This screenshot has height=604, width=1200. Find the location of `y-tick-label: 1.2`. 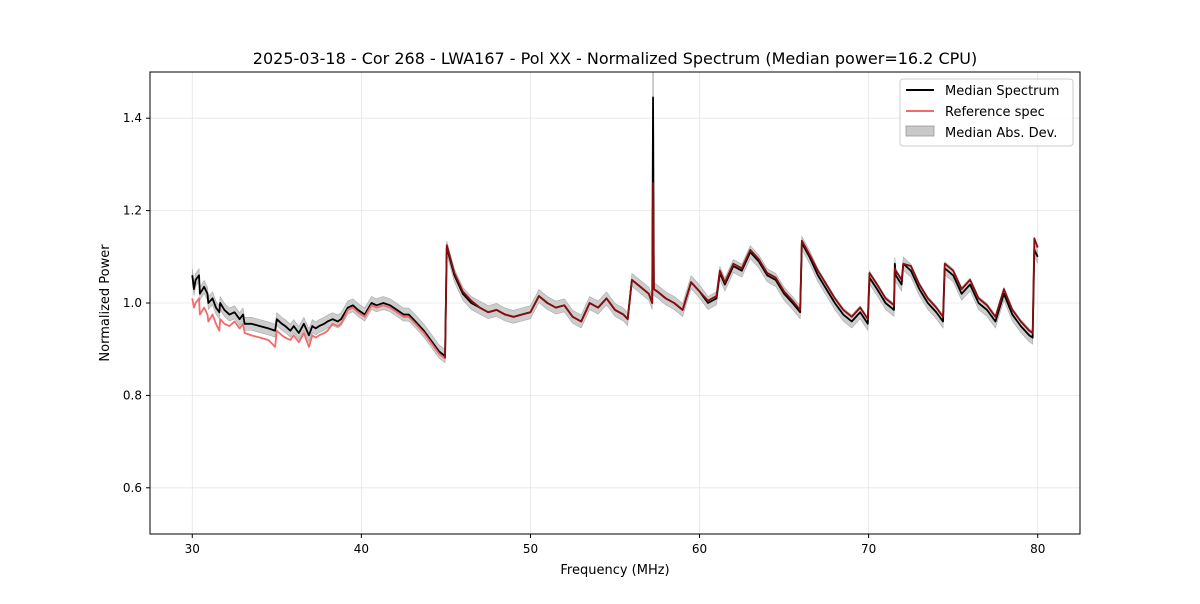

y-tick-label: 1.2 is located at coordinates (132, 211).